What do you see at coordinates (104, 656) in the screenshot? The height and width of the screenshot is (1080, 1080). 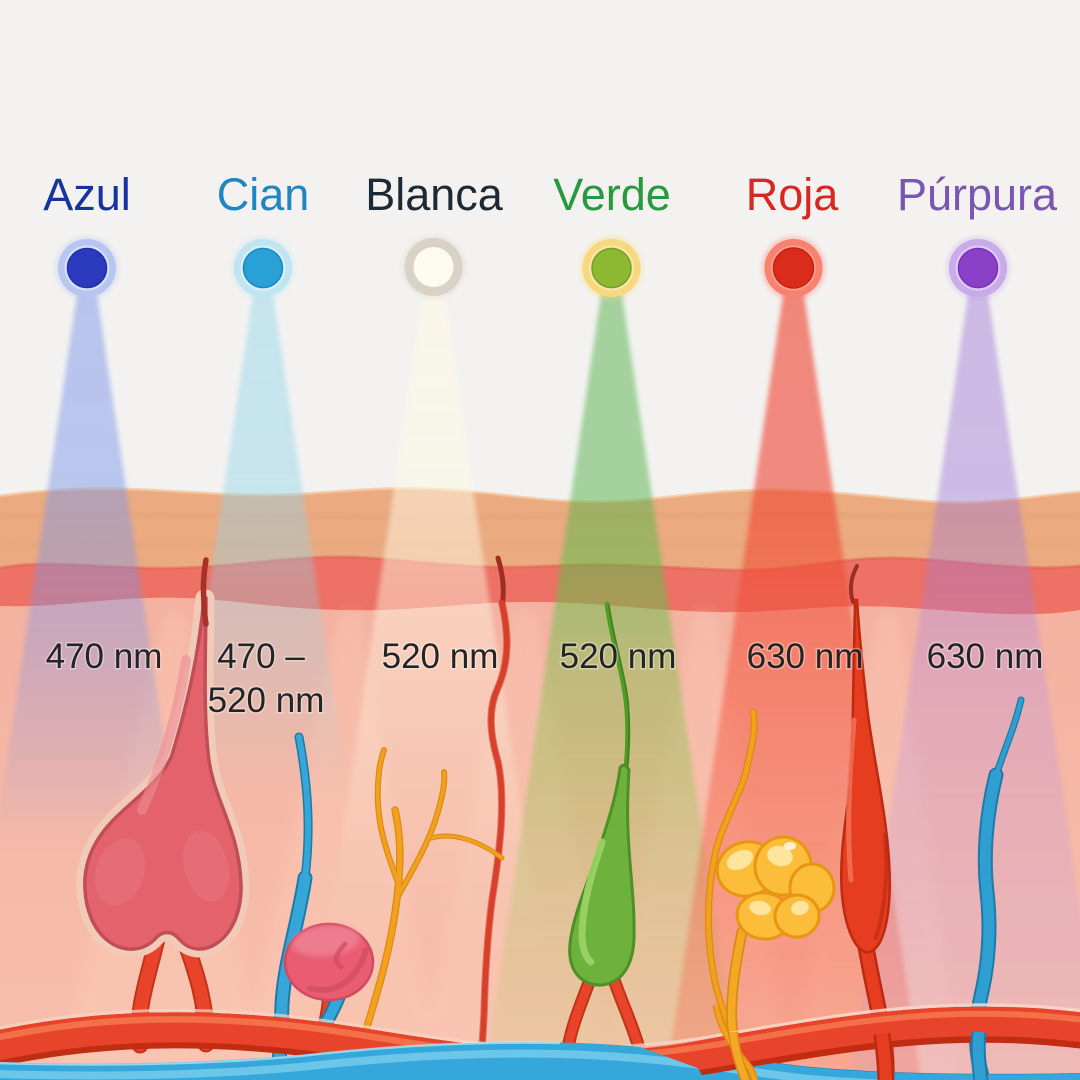 I see `svg-text: 470 nm` at bounding box center [104, 656].